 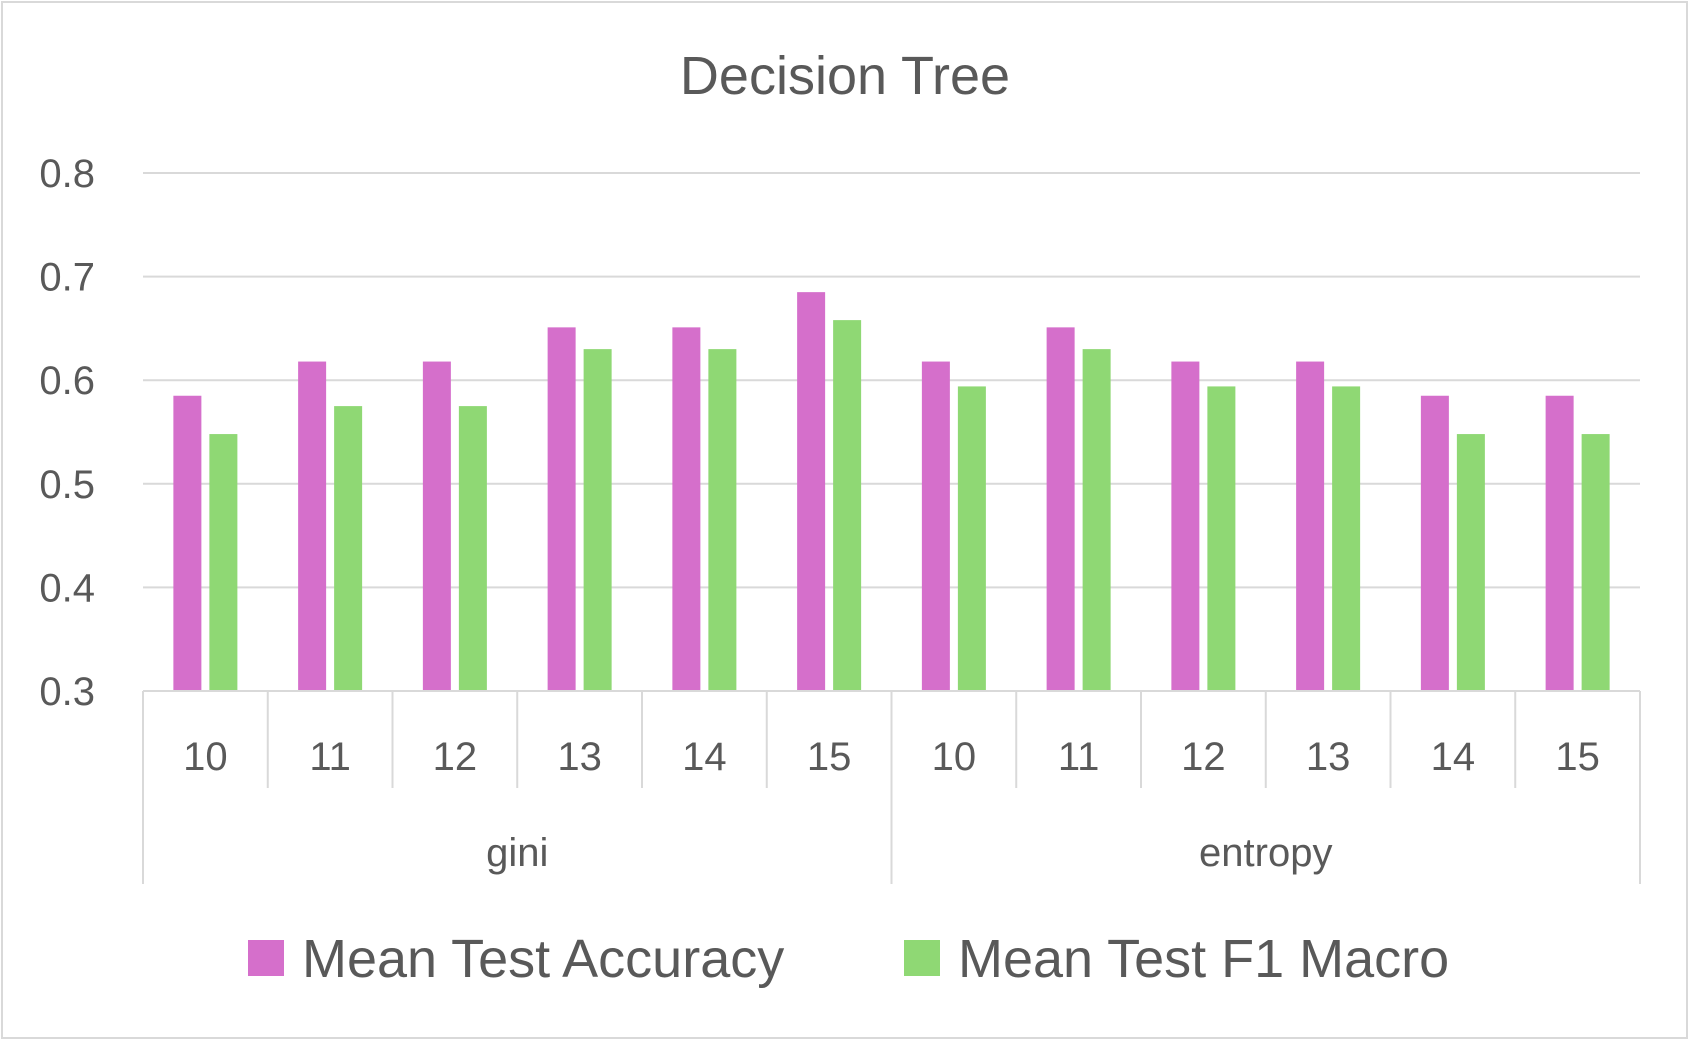 I want to click on y-axis-ticks: 0.3 0.4 0.5 0.6 0.7 0.8, so click(x=67, y=433).